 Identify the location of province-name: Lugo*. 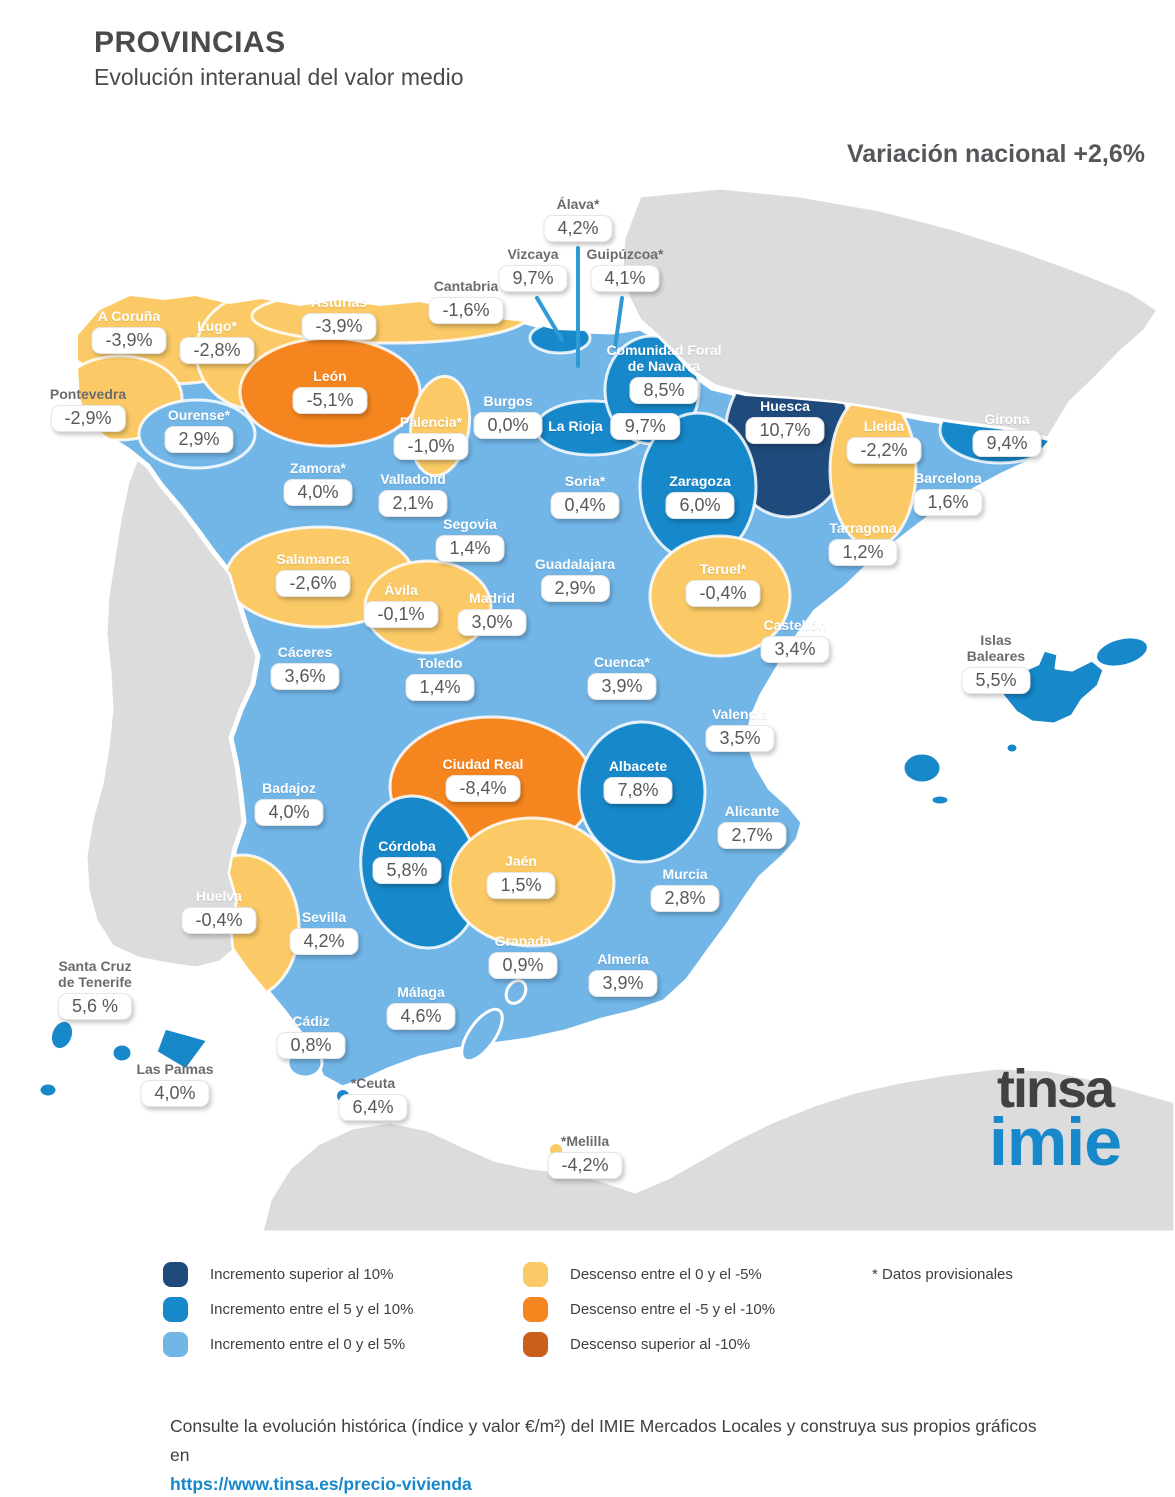
(217, 326).